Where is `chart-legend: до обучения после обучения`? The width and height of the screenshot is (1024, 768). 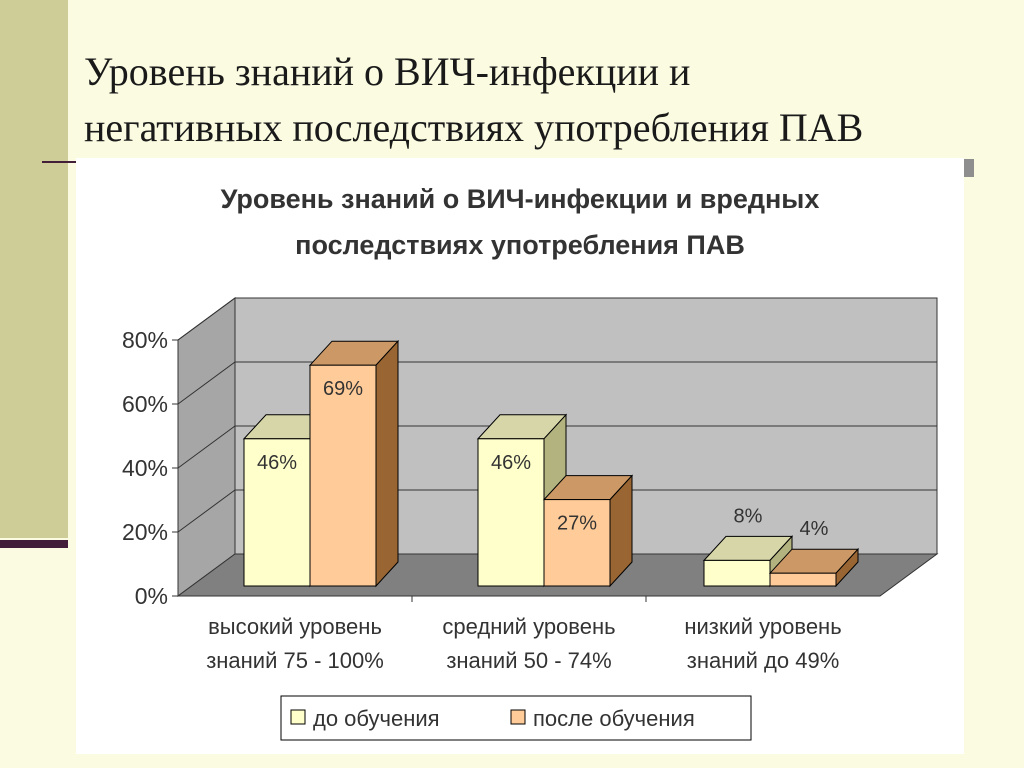 chart-legend: до обучения после обучения is located at coordinates (516, 718).